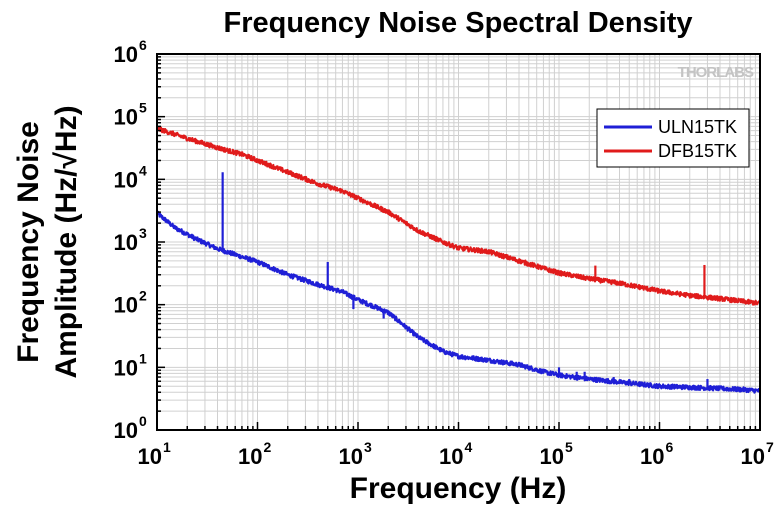  I want to click on y-tick-label: 10 1, so click(130, 365).